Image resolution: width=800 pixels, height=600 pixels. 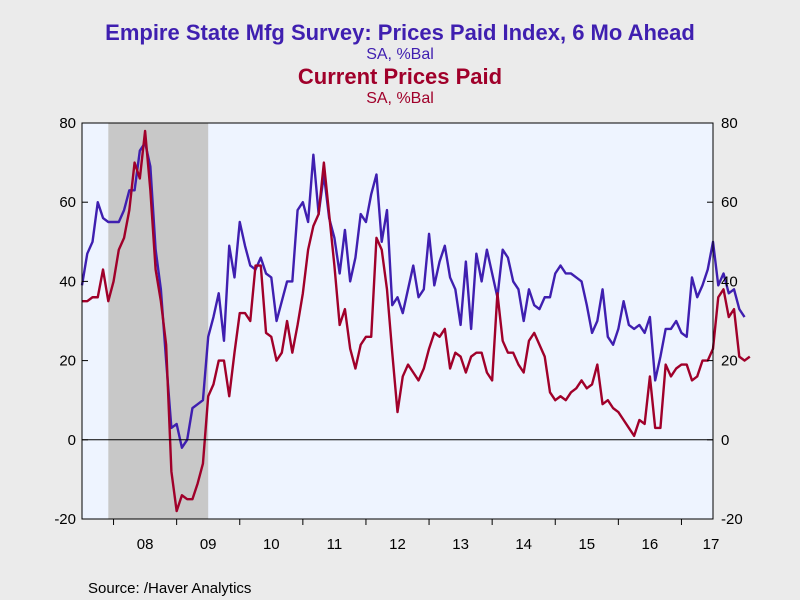 What do you see at coordinates (72, 440) in the screenshot?
I see `y-tick-label-left: 0` at bounding box center [72, 440].